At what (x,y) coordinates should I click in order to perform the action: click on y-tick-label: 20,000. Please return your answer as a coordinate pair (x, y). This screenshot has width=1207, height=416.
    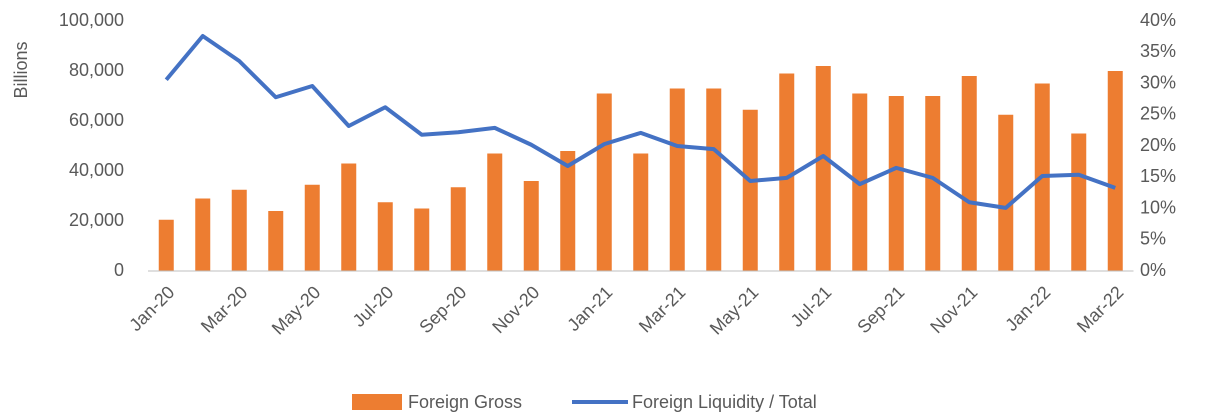
    Looking at the image, I should click on (96, 220).